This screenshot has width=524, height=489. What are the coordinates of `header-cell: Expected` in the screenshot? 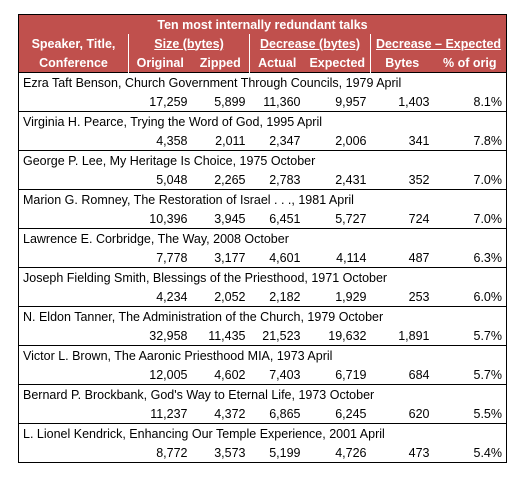 It's located at (337, 63).